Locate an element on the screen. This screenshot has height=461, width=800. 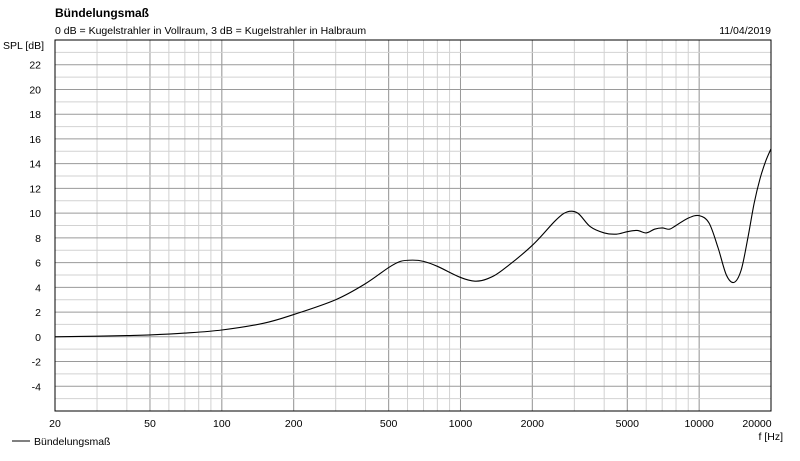
x-tick-label: 5000 is located at coordinates (628, 424).